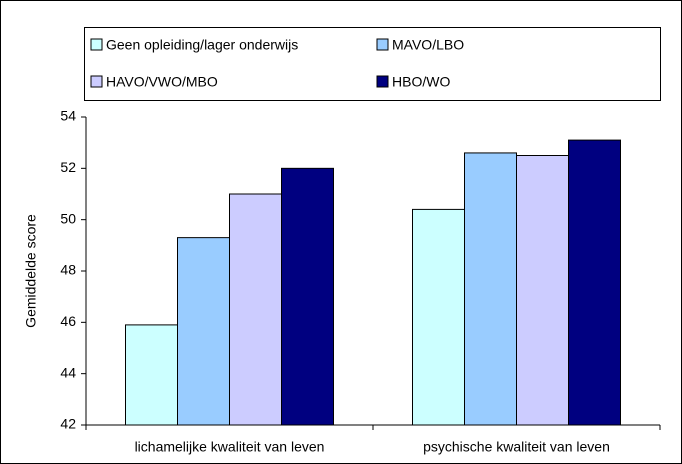 The image size is (682, 464). I want to click on legend-box, so click(372, 64).